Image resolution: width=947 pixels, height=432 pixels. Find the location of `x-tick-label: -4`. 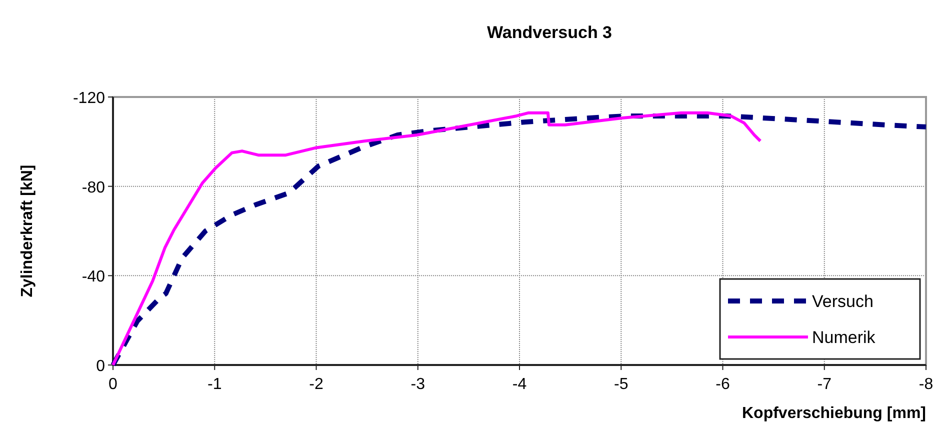

x-tick-label: -4 is located at coordinates (519, 384).